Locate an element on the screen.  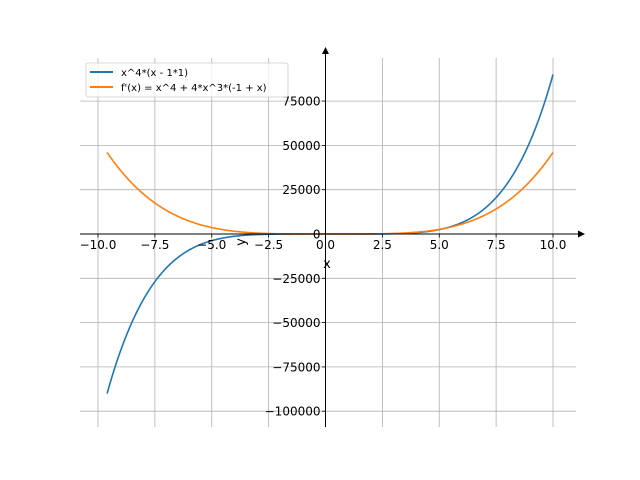
y-tick-label: −100000 is located at coordinates (293, 412).